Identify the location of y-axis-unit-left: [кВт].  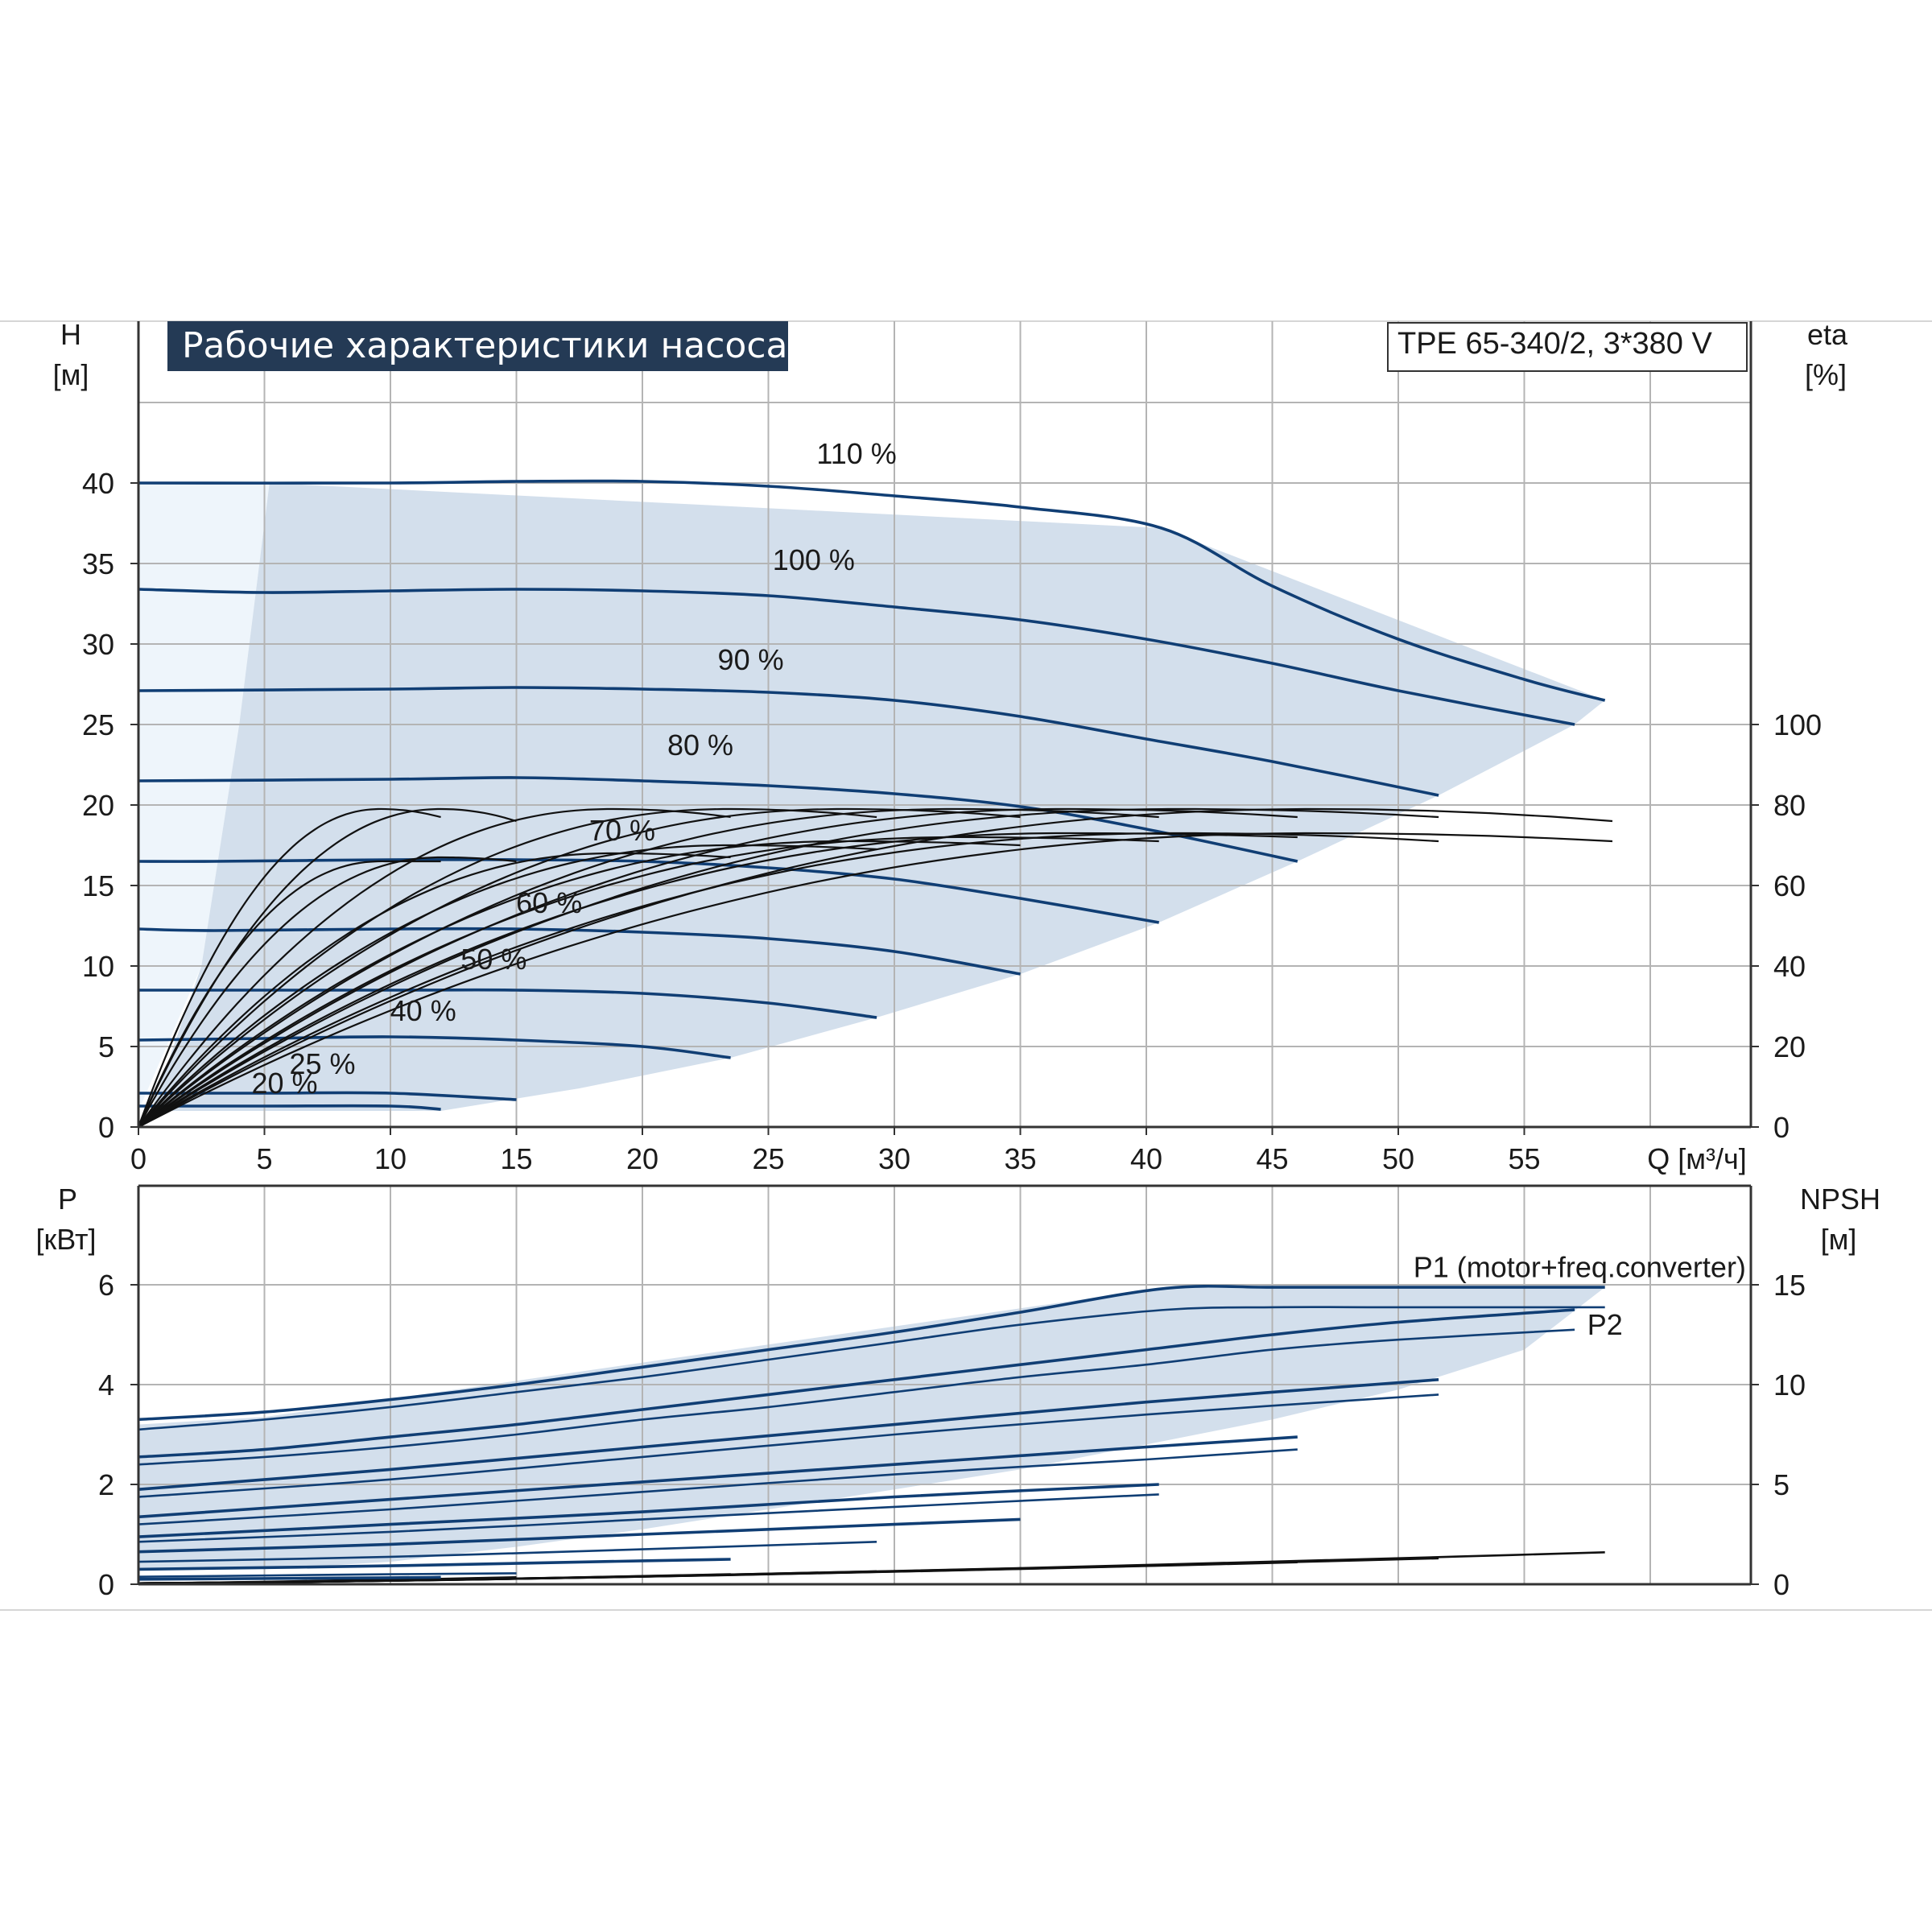
(65, 1239).